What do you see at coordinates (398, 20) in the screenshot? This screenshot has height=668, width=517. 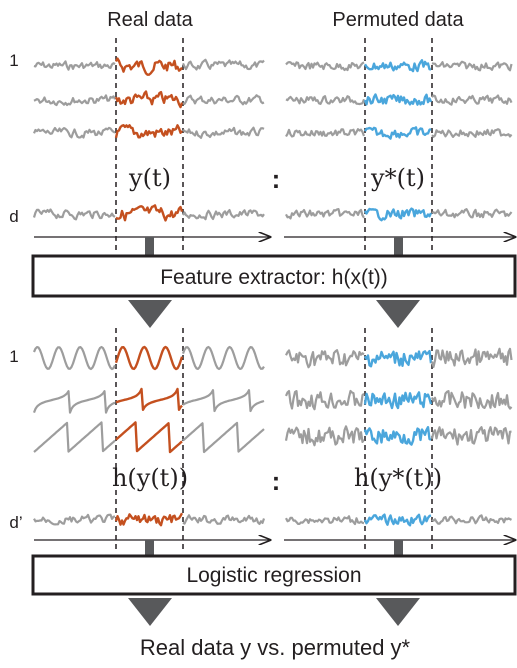 I see `permuted-data-header: Permuted data` at bounding box center [398, 20].